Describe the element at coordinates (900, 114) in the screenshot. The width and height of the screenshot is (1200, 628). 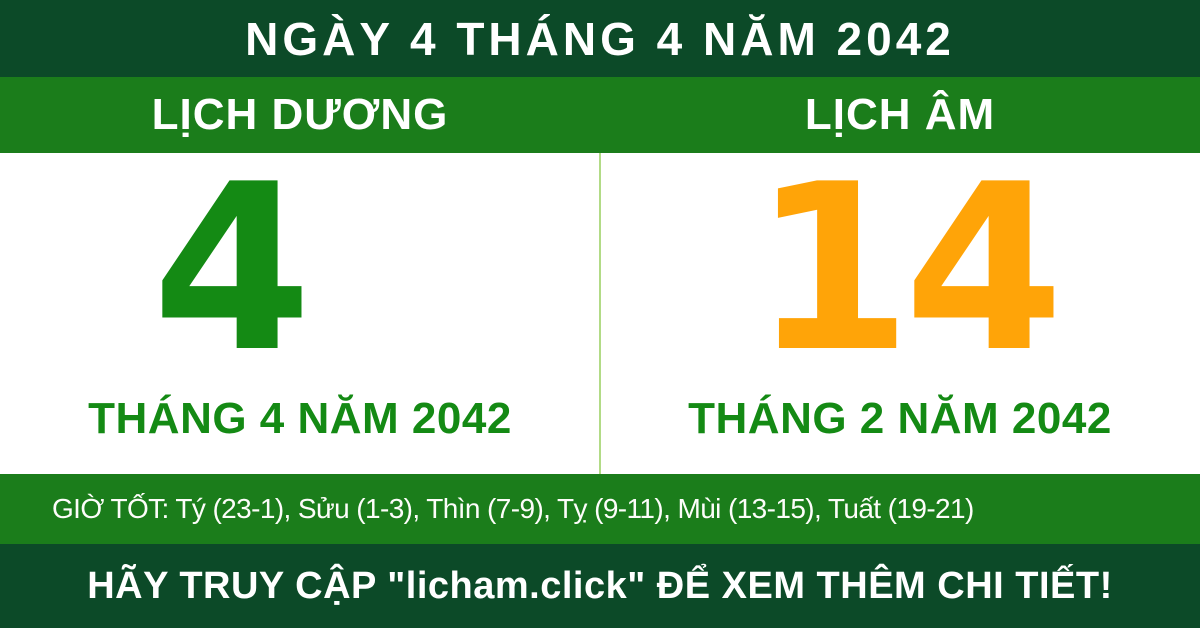
I see `lunar-calendar-header: LỊCH ÂM` at that location.